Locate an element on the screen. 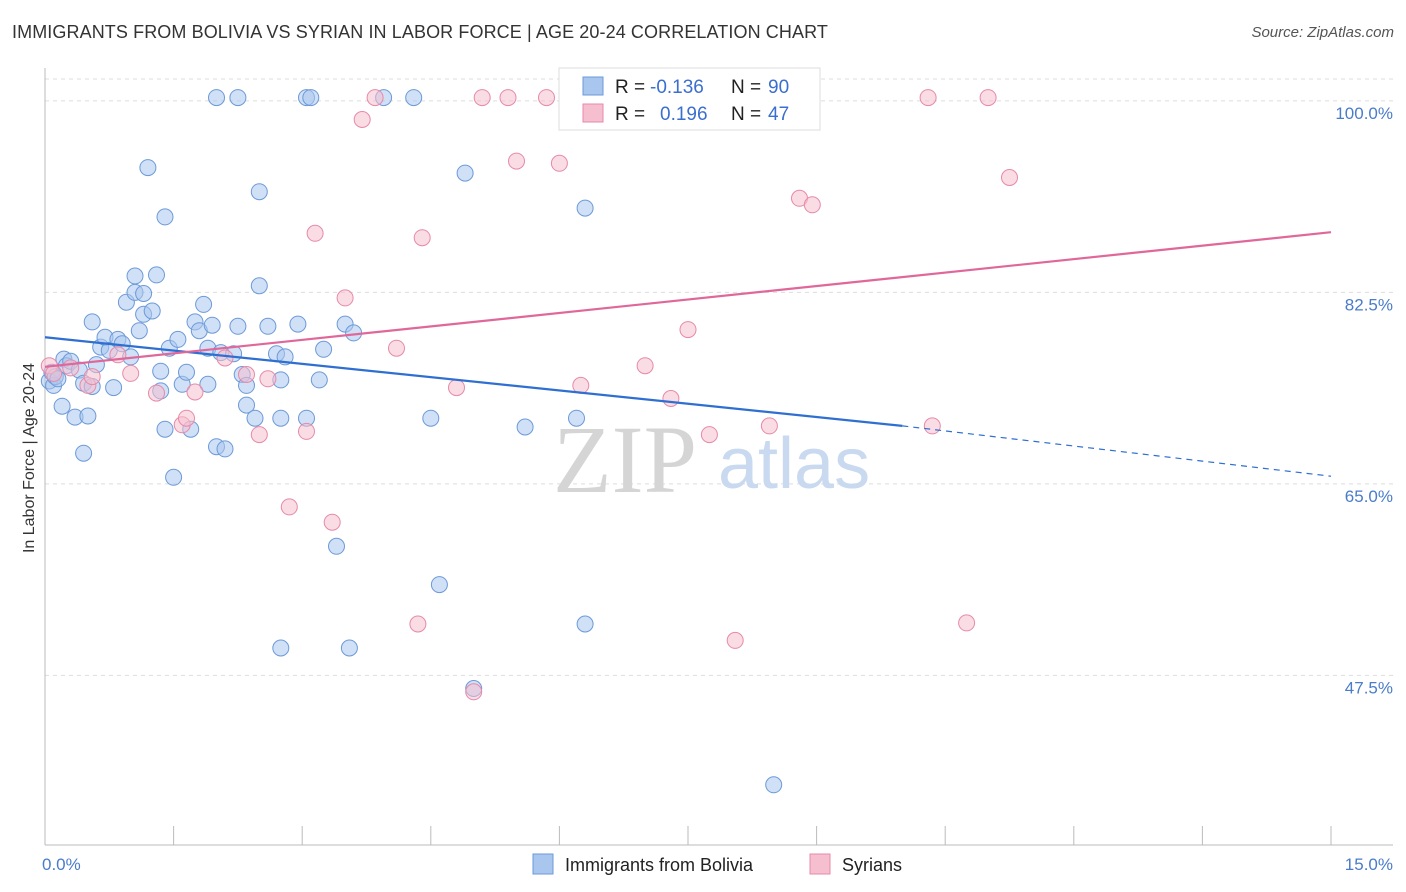 The image size is (1406, 892). watermark-atlas: atlas is located at coordinates (794, 464).